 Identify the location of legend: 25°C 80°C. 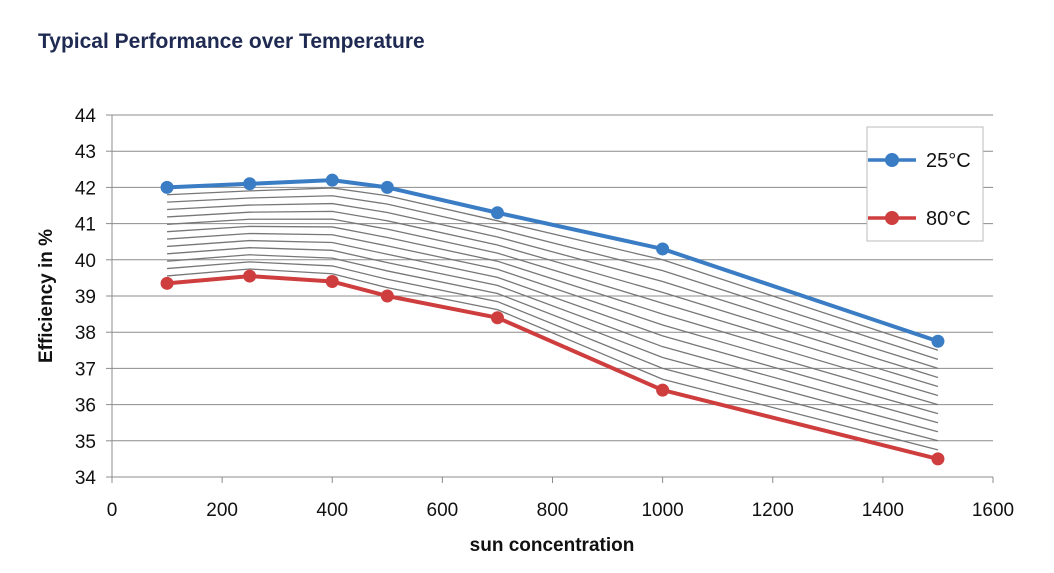
(925, 184).